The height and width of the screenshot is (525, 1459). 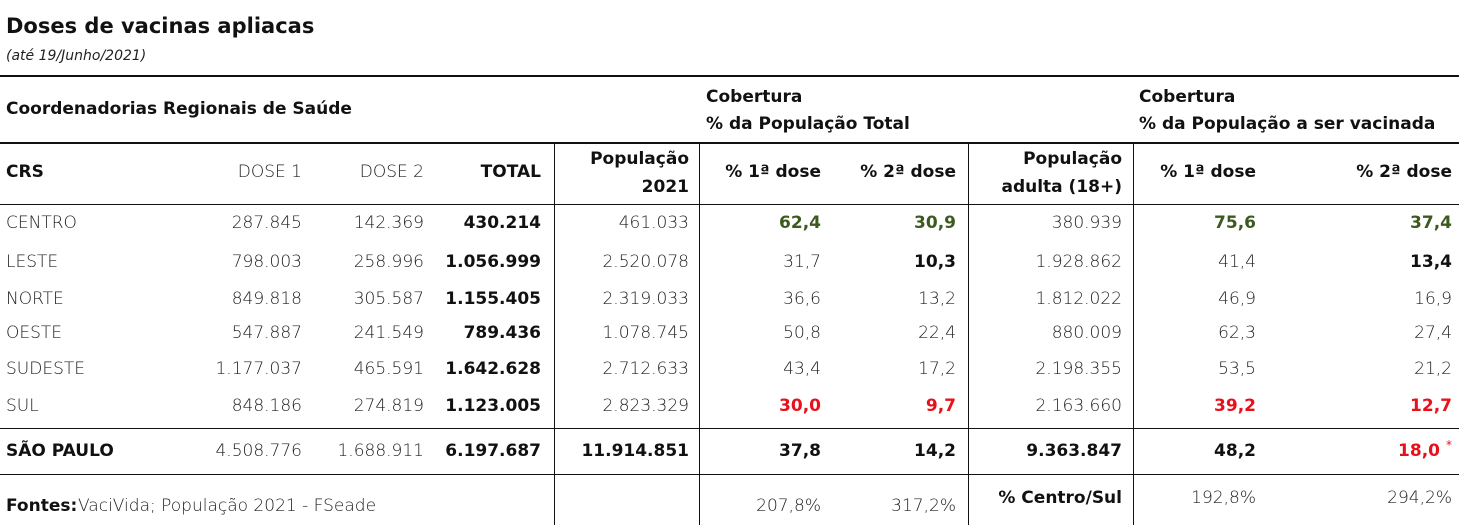 What do you see at coordinates (380, 451) in the screenshot?
I see `total-dose2: 1.688.911` at bounding box center [380, 451].